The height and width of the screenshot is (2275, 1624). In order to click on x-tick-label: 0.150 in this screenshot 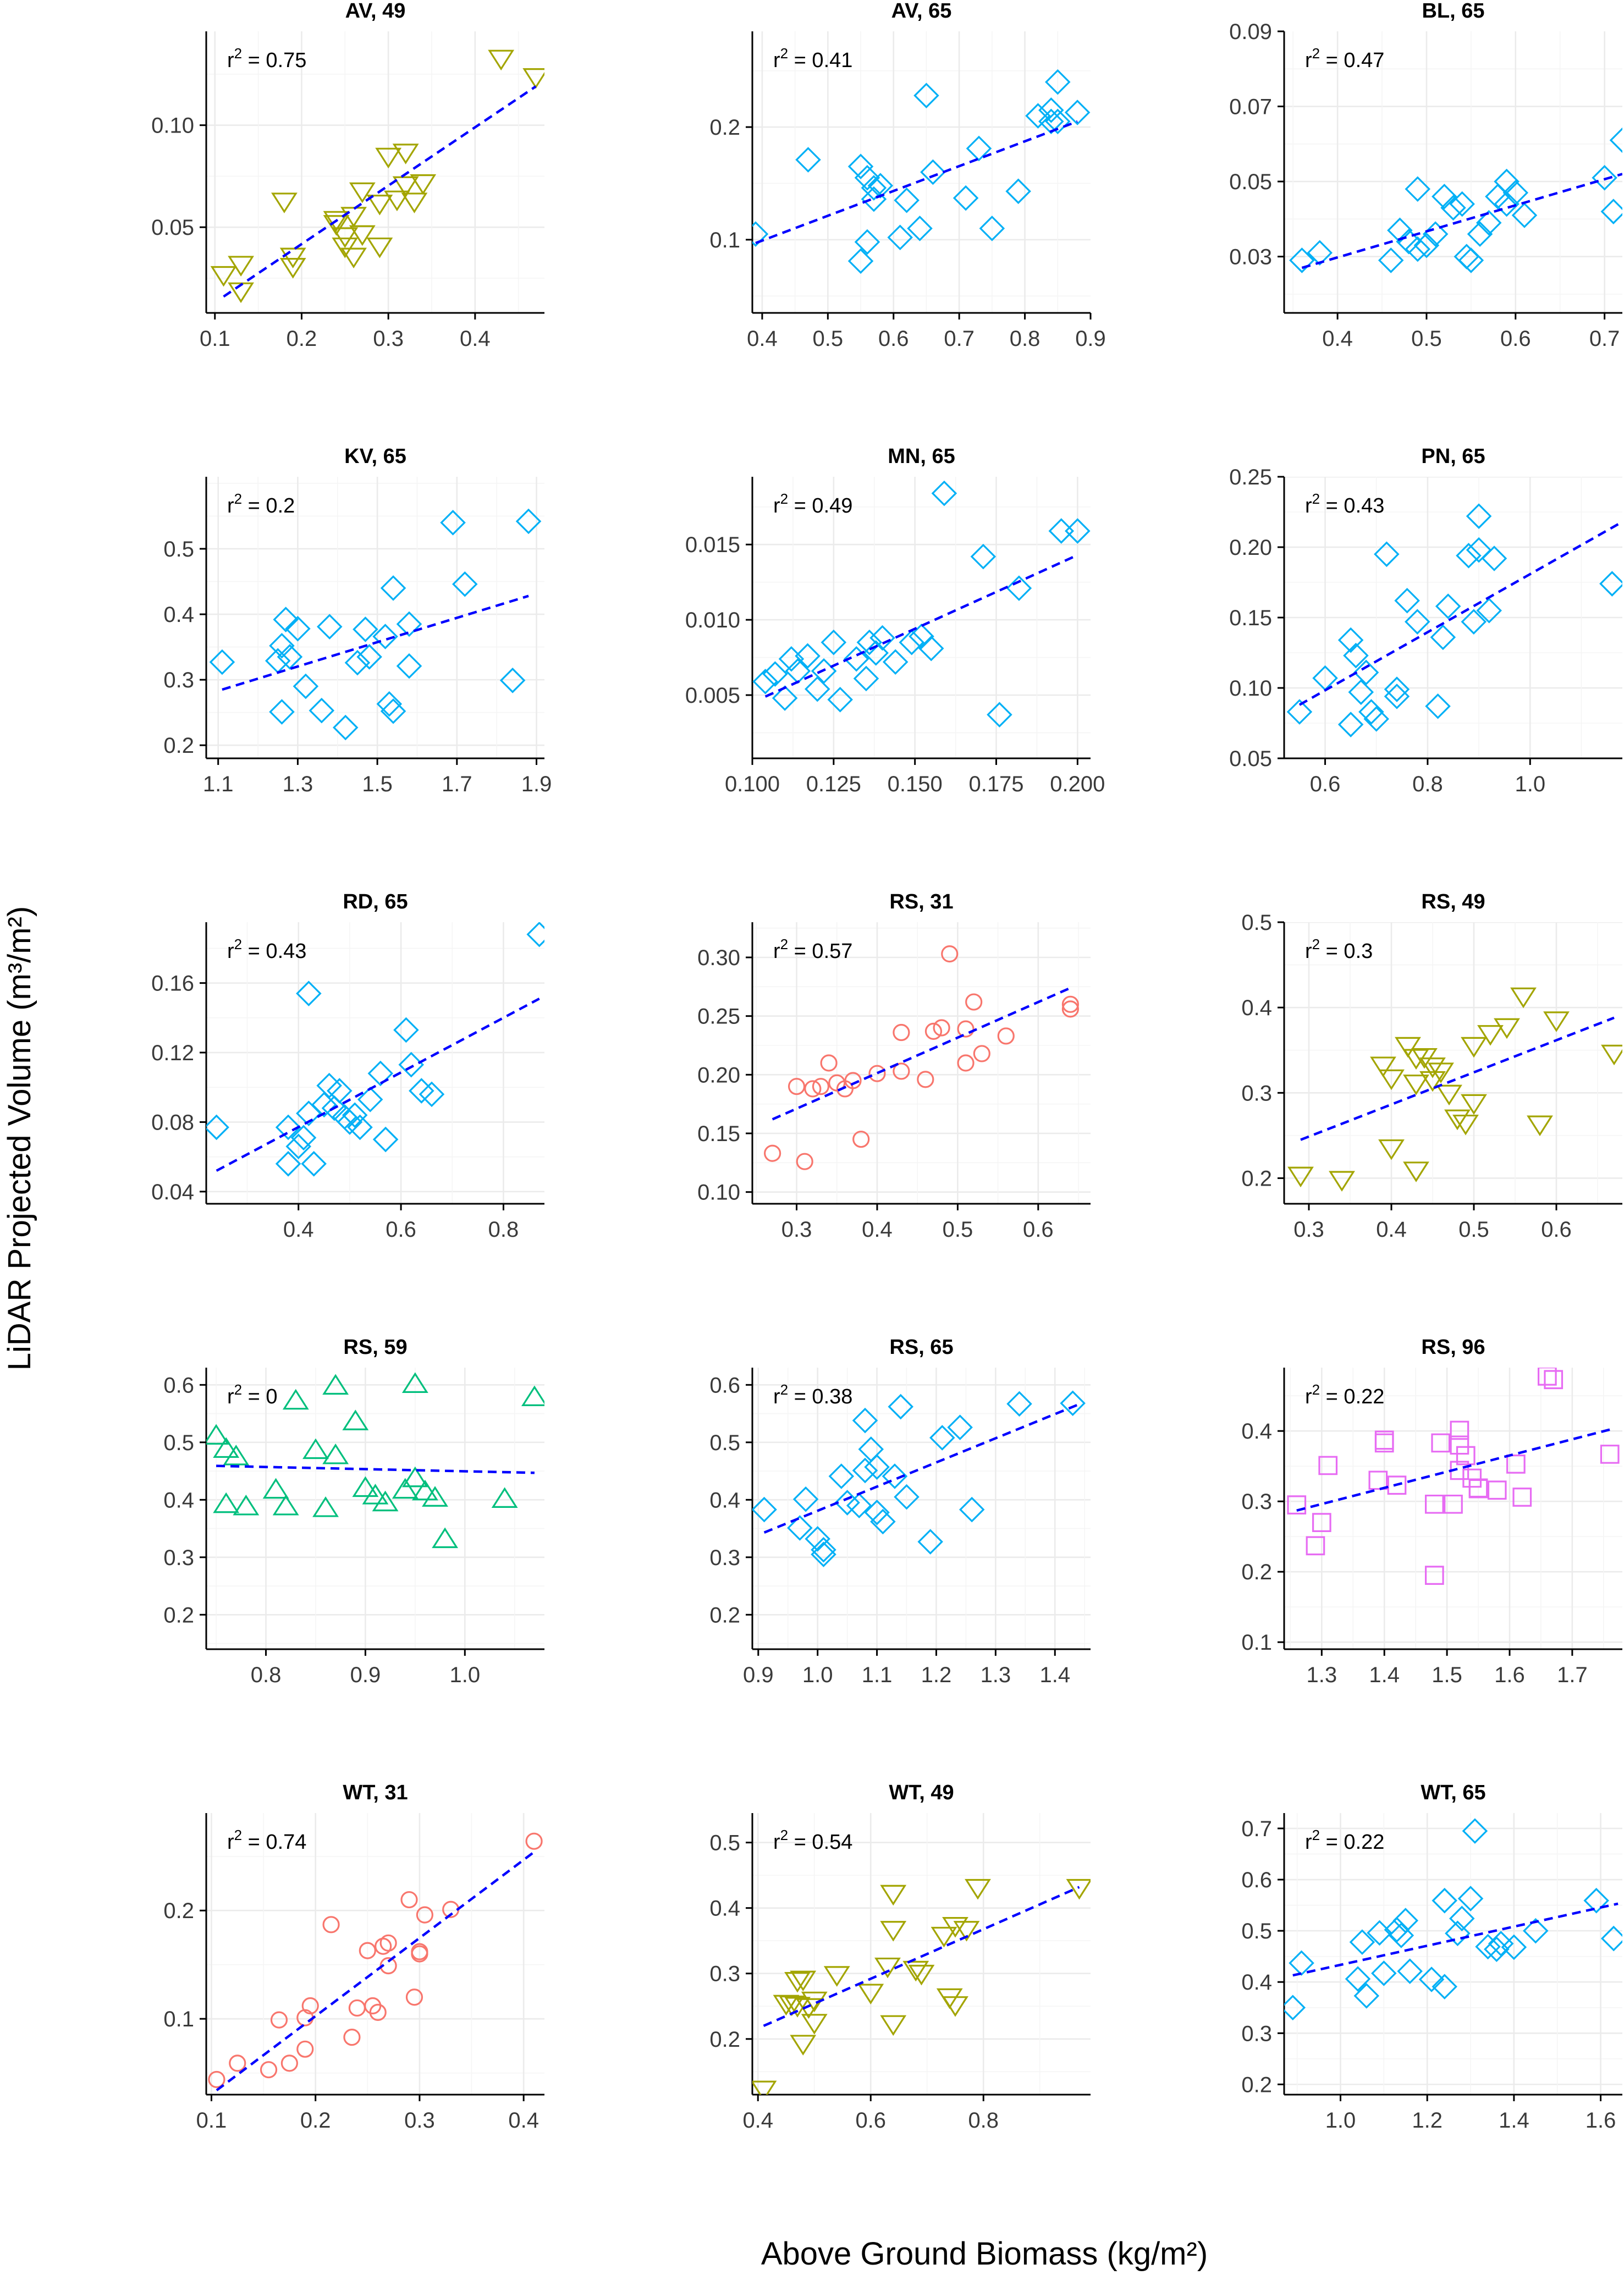, I will do `click(915, 784)`.